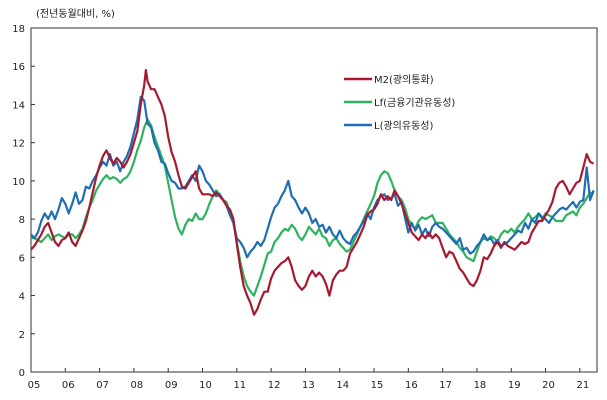 The image size is (607, 400). Describe the element at coordinates (22, 297) in the screenshot. I see `y-tick-label: 4` at that location.